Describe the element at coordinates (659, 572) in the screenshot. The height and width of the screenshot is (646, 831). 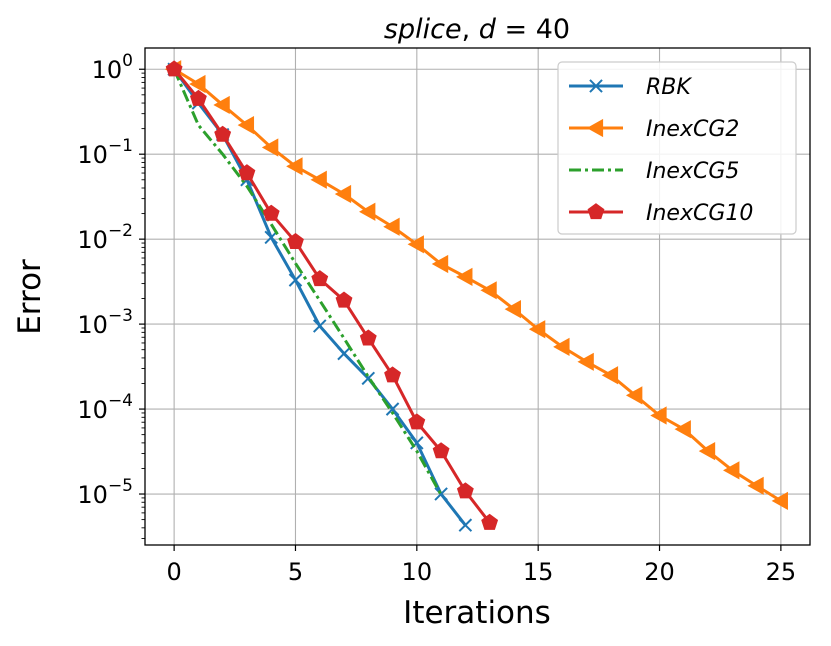
I see `x-tick-label: 20` at that location.